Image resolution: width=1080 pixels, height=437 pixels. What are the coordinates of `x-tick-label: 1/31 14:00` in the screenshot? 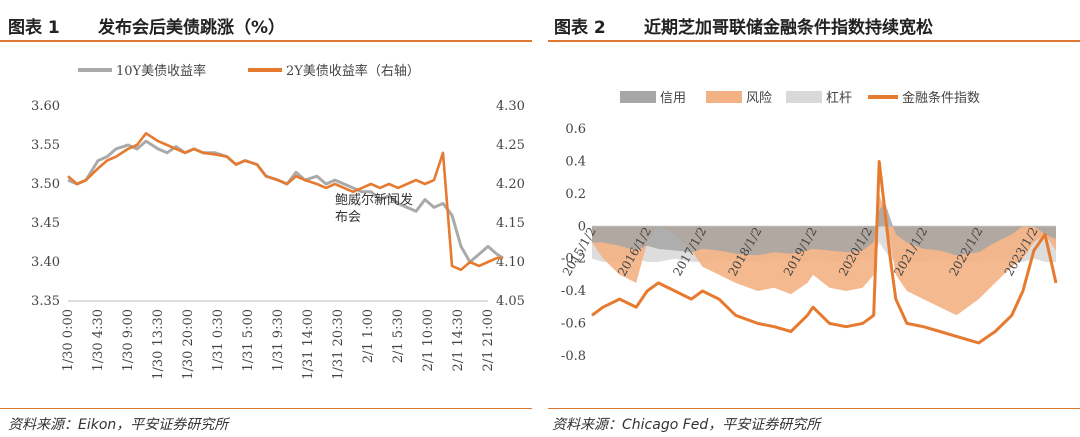 It's located at (308, 344).